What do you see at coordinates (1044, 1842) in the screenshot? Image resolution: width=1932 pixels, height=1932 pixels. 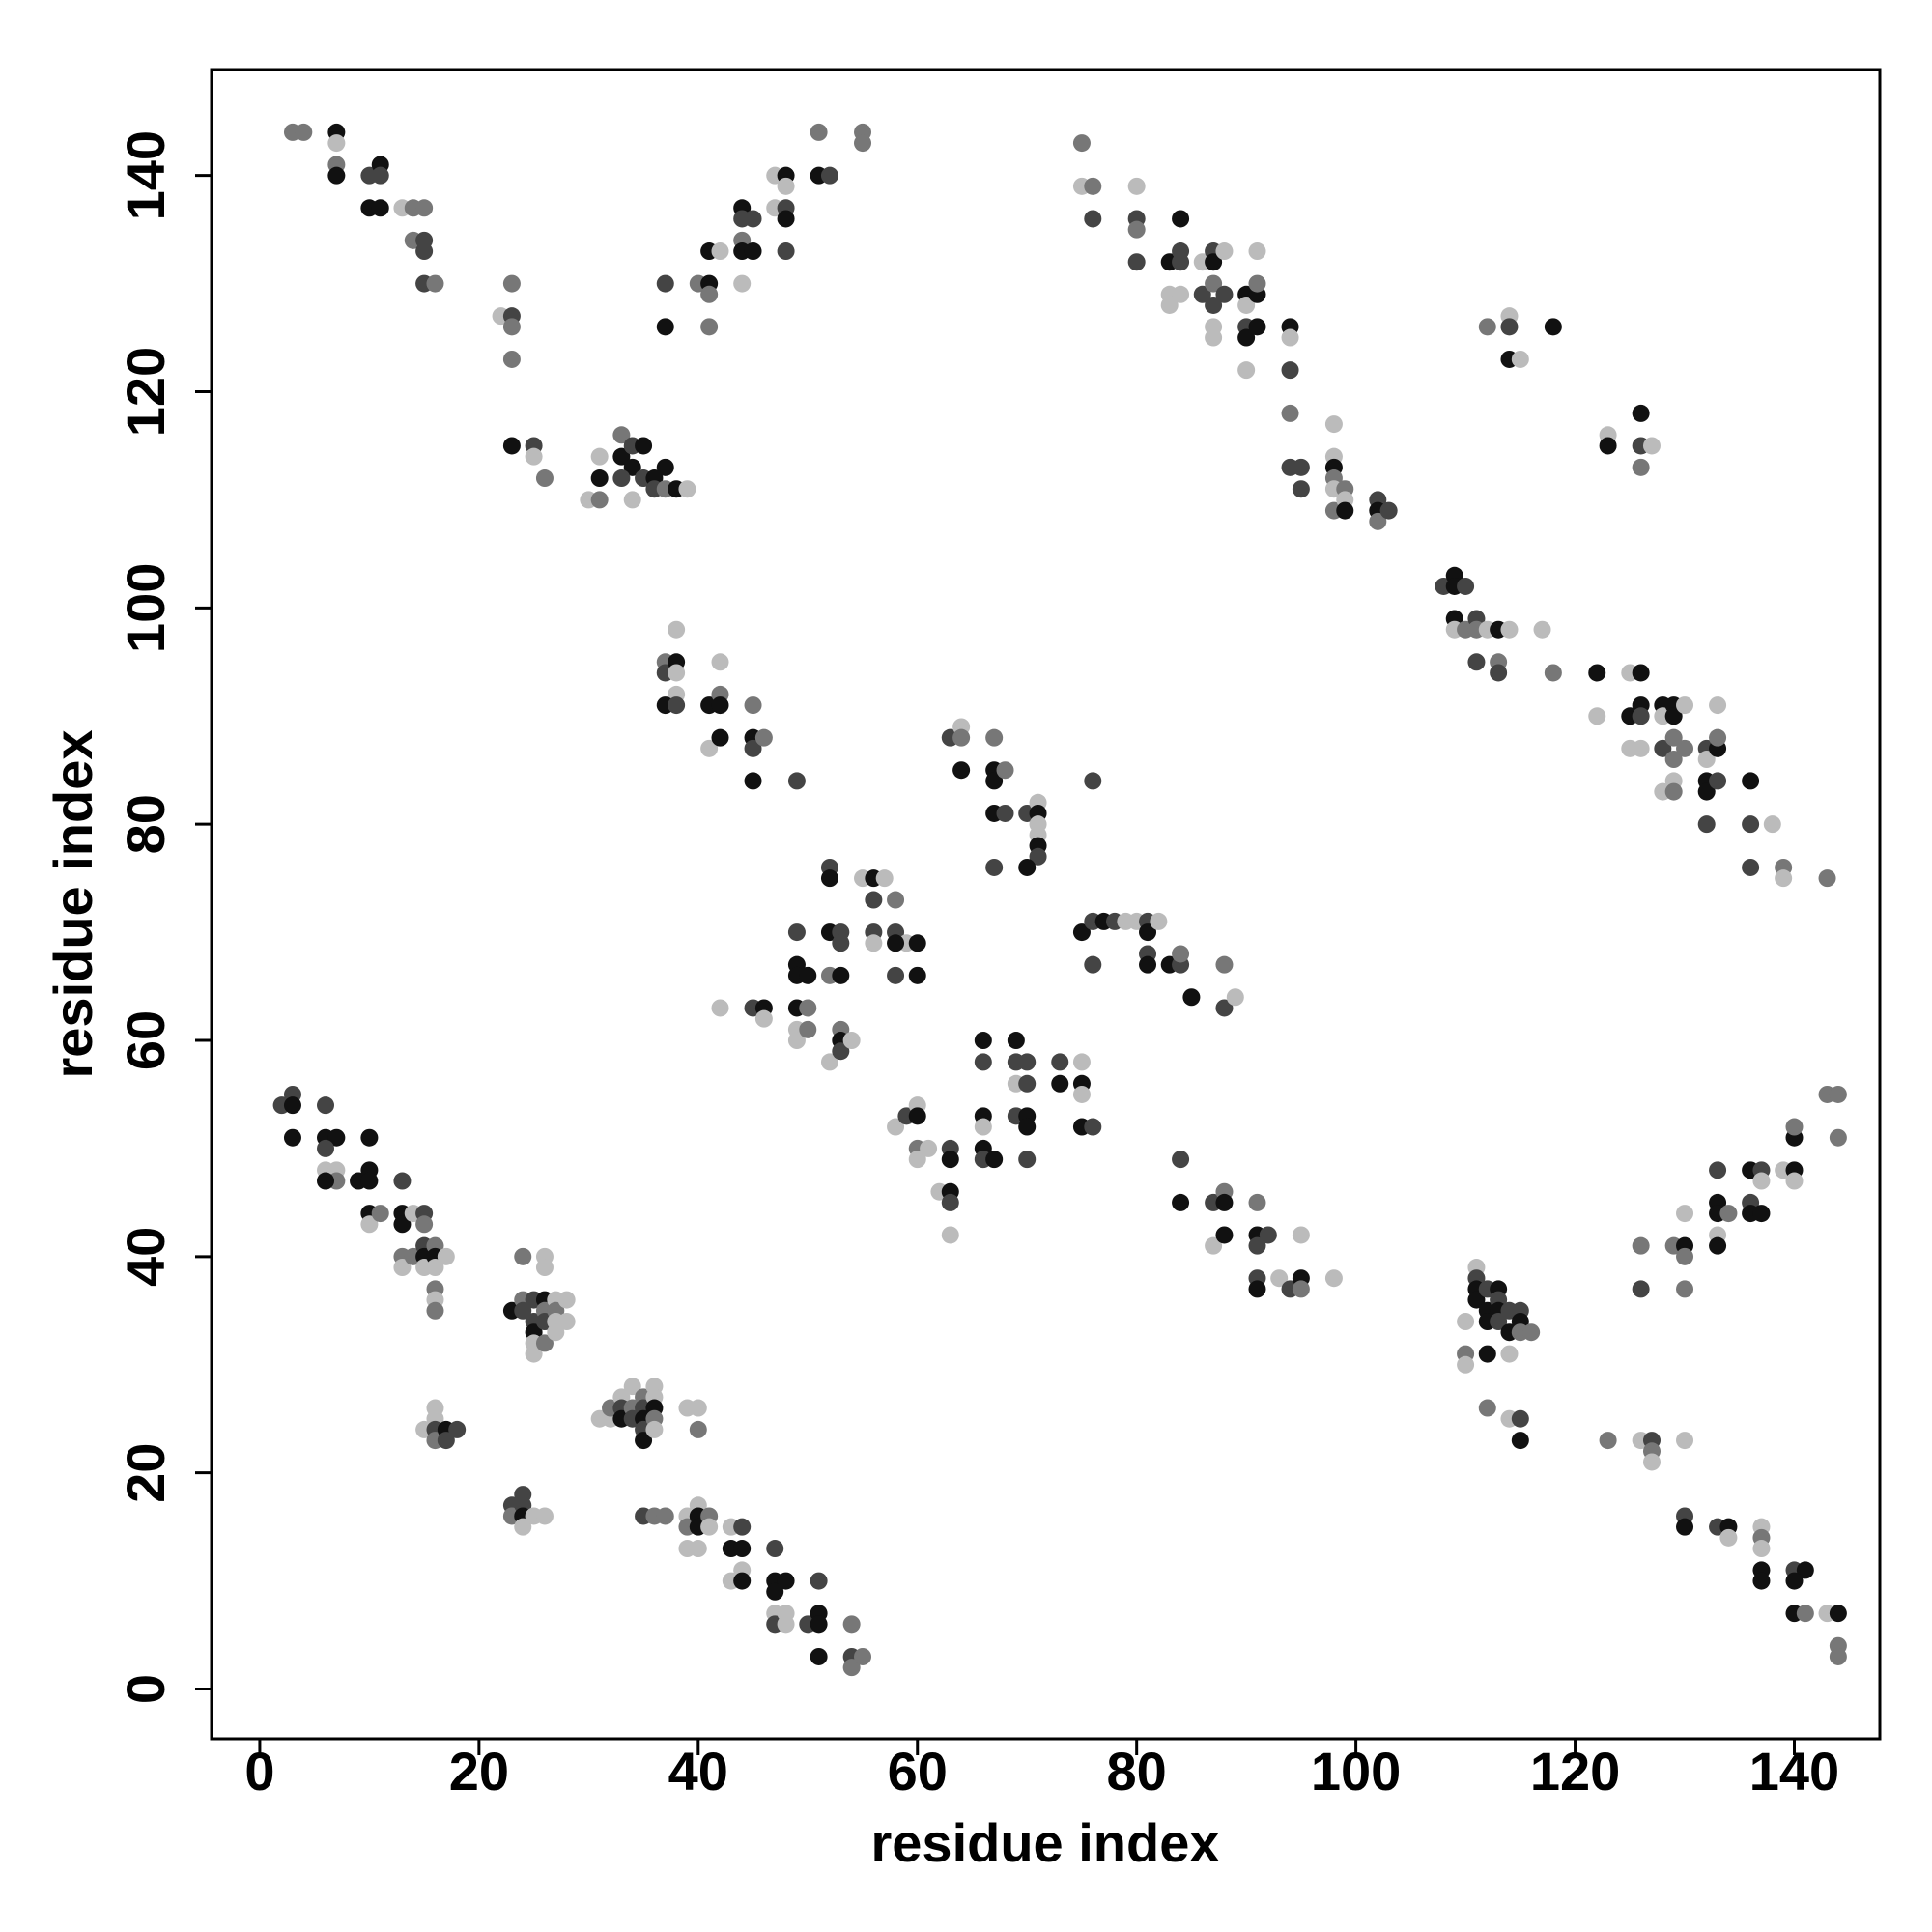 I see `x-axis-label: residue index` at bounding box center [1044, 1842].